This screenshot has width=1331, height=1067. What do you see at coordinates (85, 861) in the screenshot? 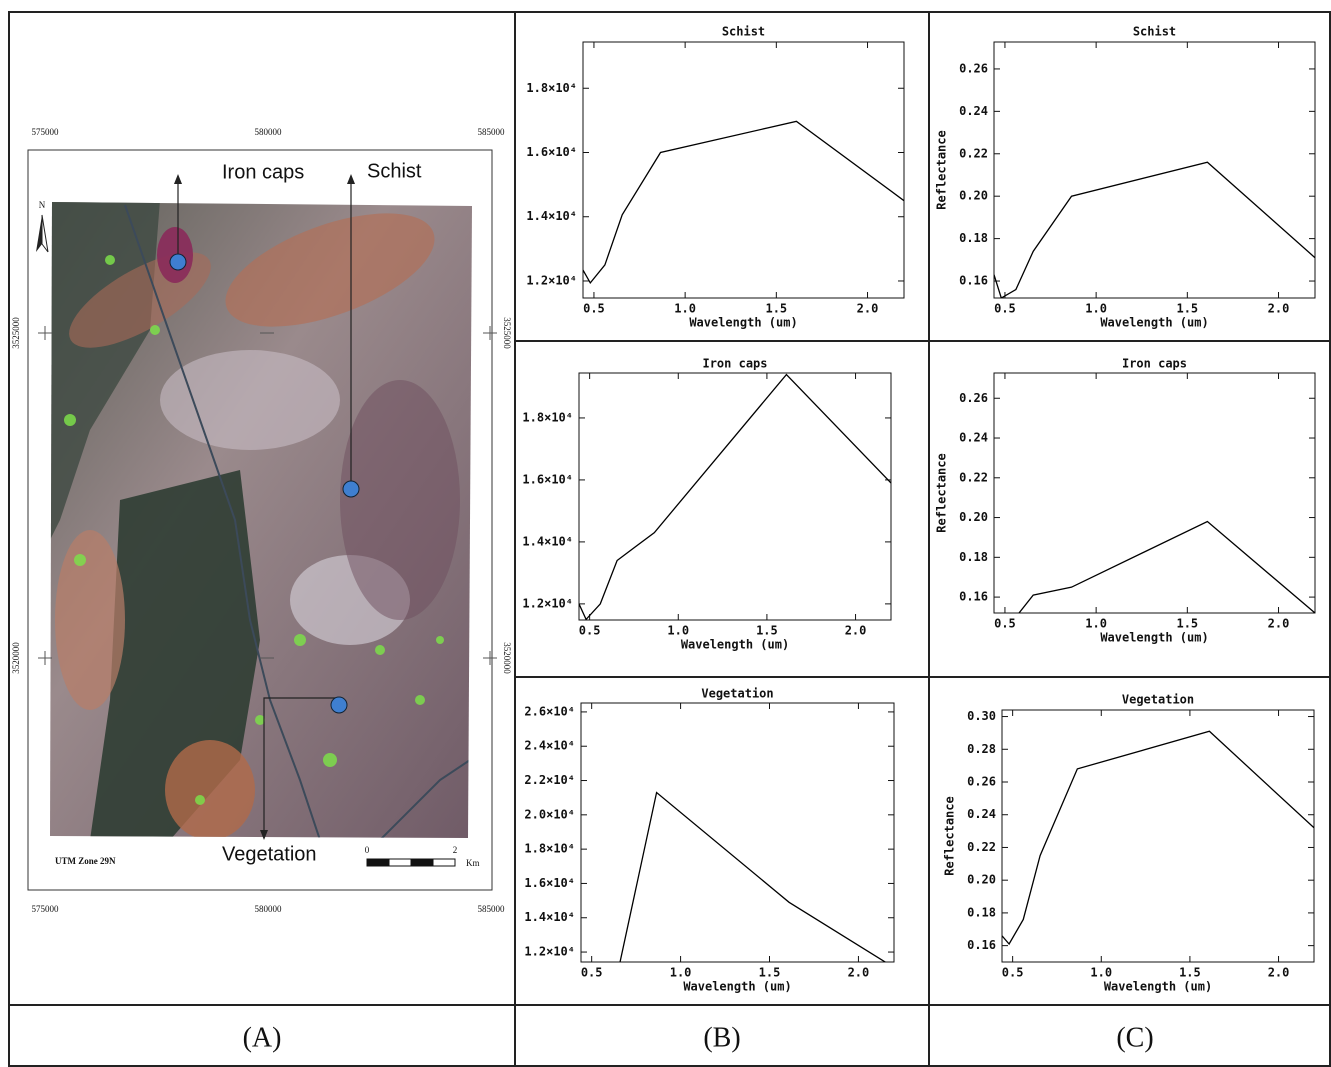
I see `projection: UTM Zone 29N` at bounding box center [85, 861].